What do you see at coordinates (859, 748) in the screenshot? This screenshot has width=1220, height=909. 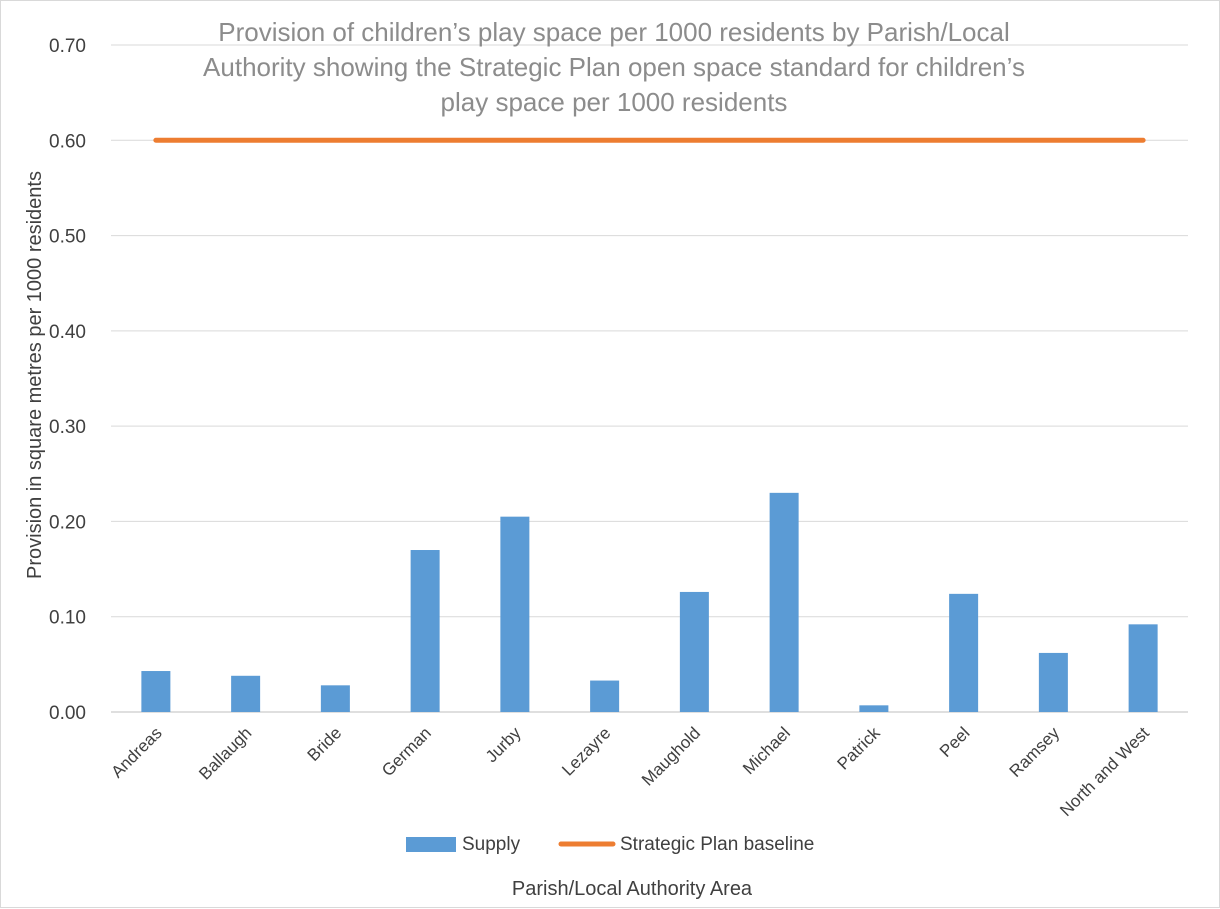 I see `x-category-label: Patrick` at bounding box center [859, 748].